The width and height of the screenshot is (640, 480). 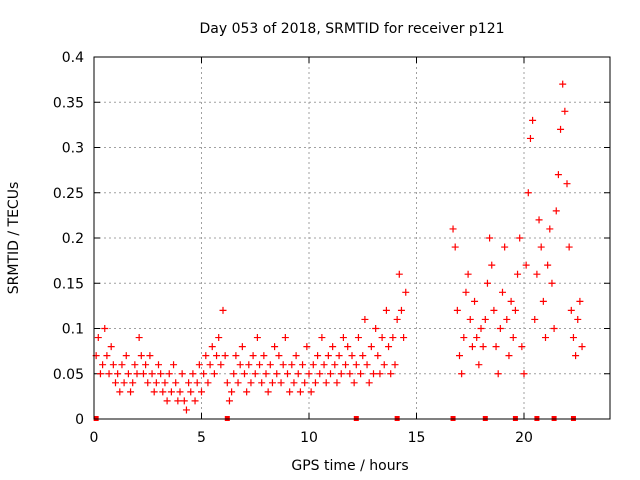 I want to click on y-tick-label: 0.35, so click(x=68, y=103).